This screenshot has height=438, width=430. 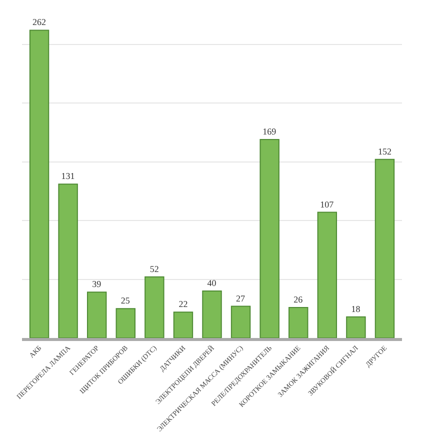 I want to click on data-label: 262, so click(x=39, y=22).